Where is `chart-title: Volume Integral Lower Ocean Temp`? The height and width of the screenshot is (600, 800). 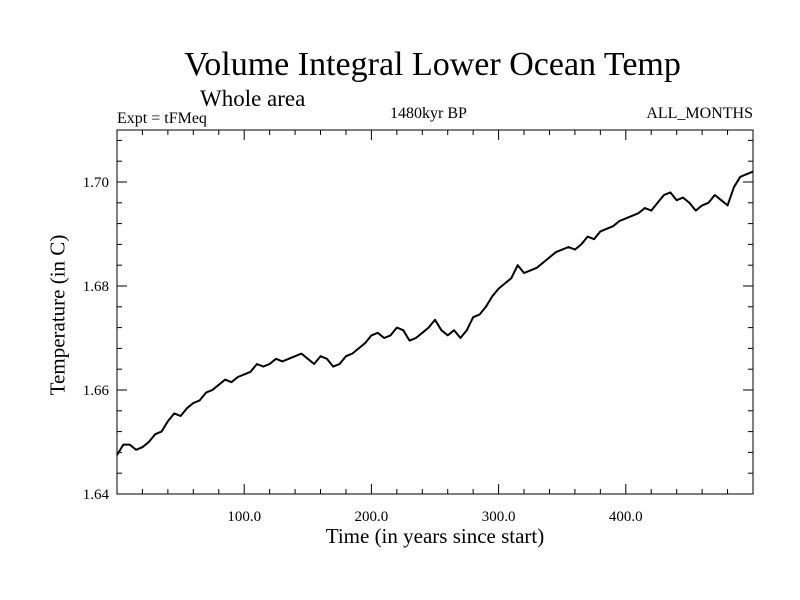
chart-title: Volume Integral Lower Ocean Temp is located at coordinates (432, 64).